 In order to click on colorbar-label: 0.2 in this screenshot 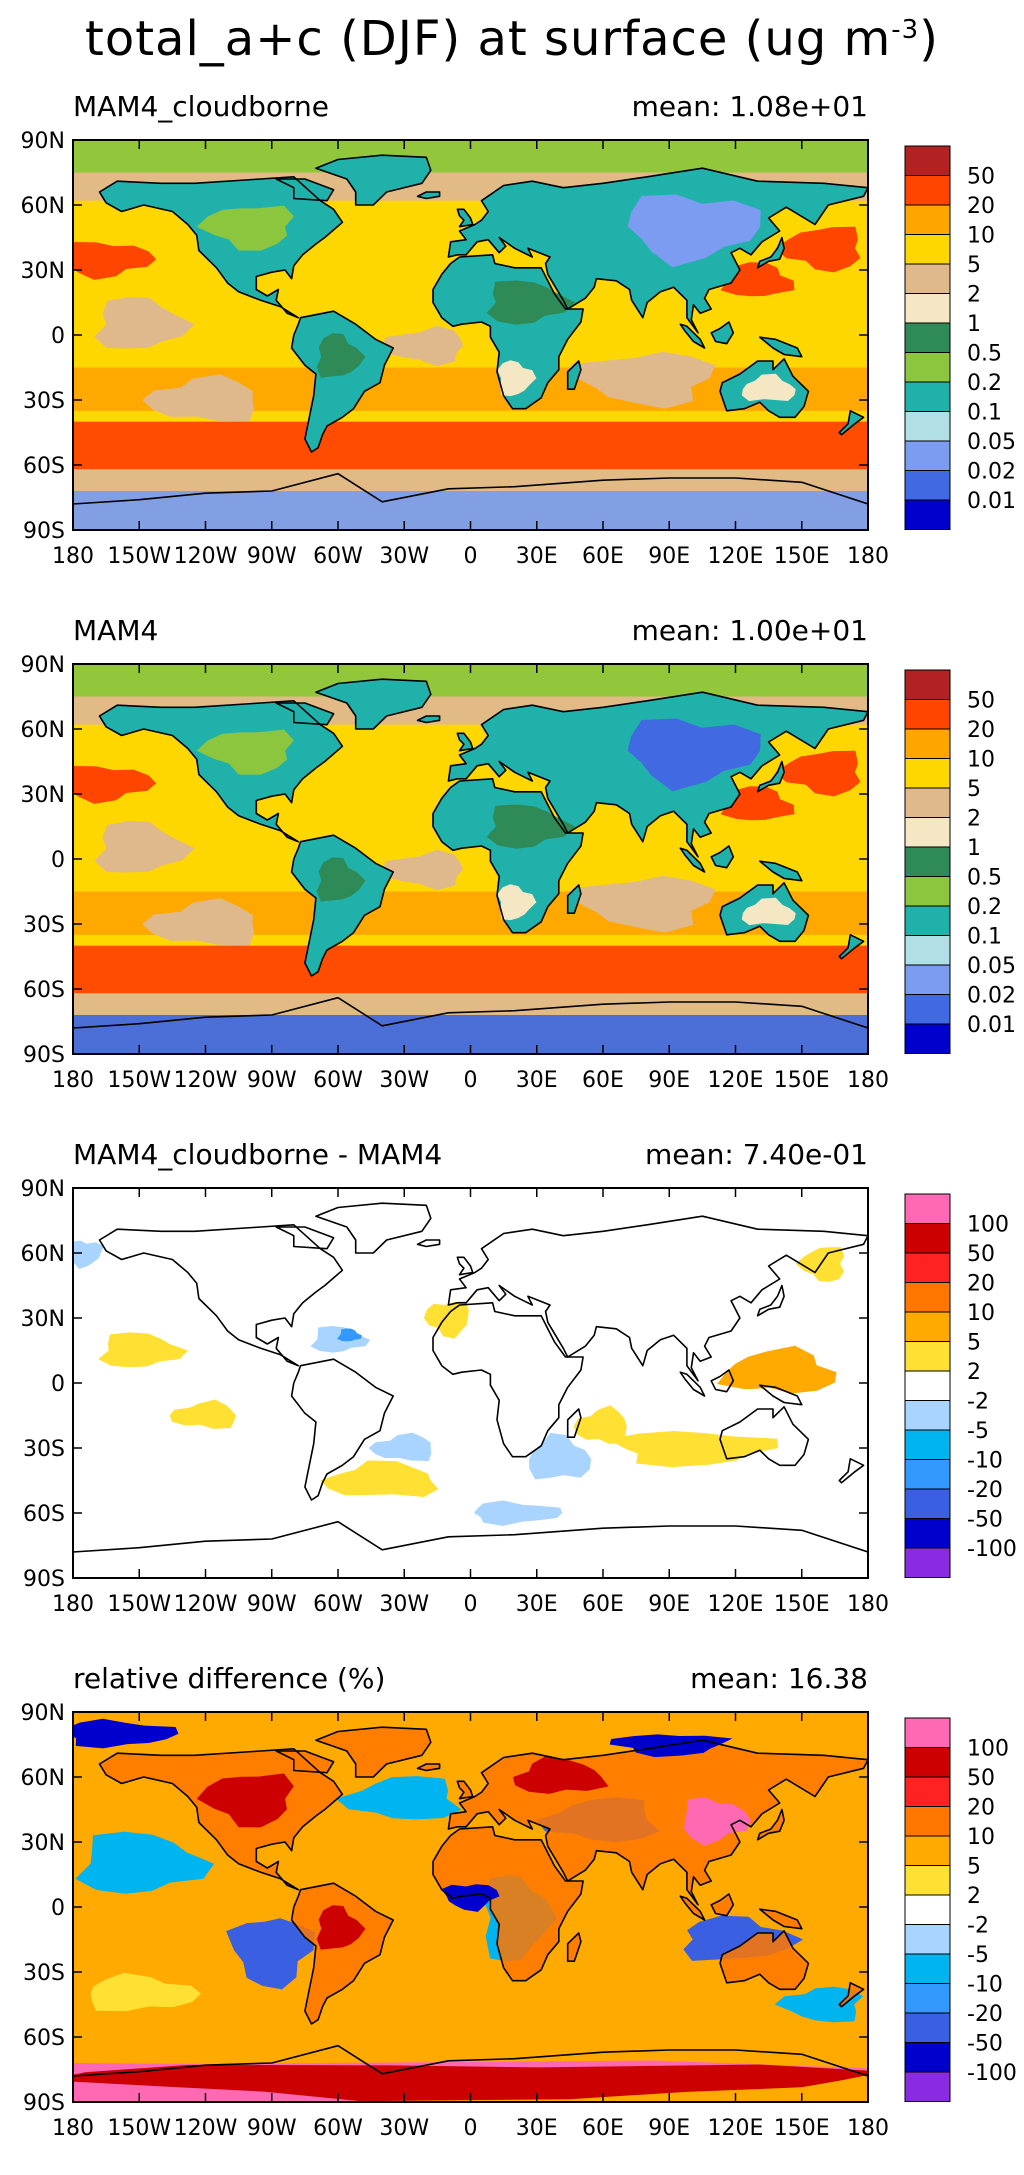, I will do `click(984, 383)`.